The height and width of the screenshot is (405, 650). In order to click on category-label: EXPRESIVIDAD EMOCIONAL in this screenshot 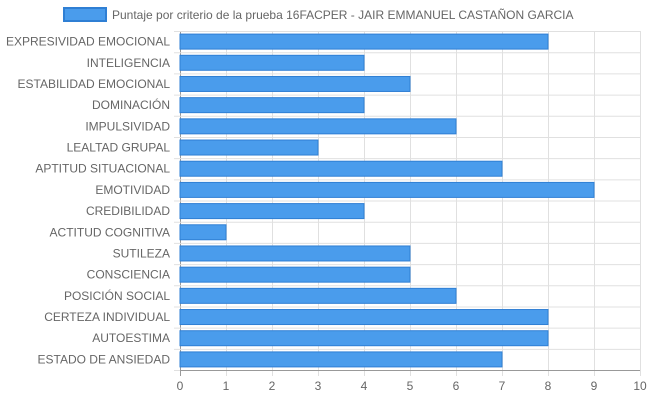, I will do `click(88, 42)`.